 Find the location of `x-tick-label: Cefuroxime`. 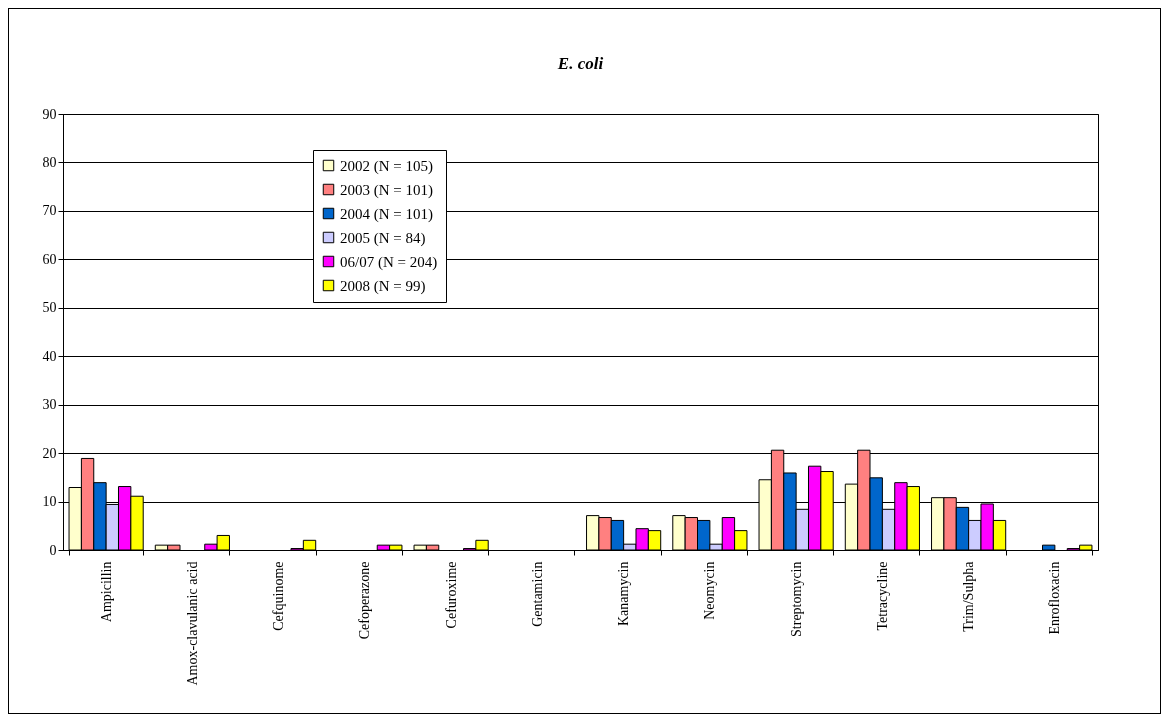

x-tick-label: Cefuroxime is located at coordinates (451, 595).